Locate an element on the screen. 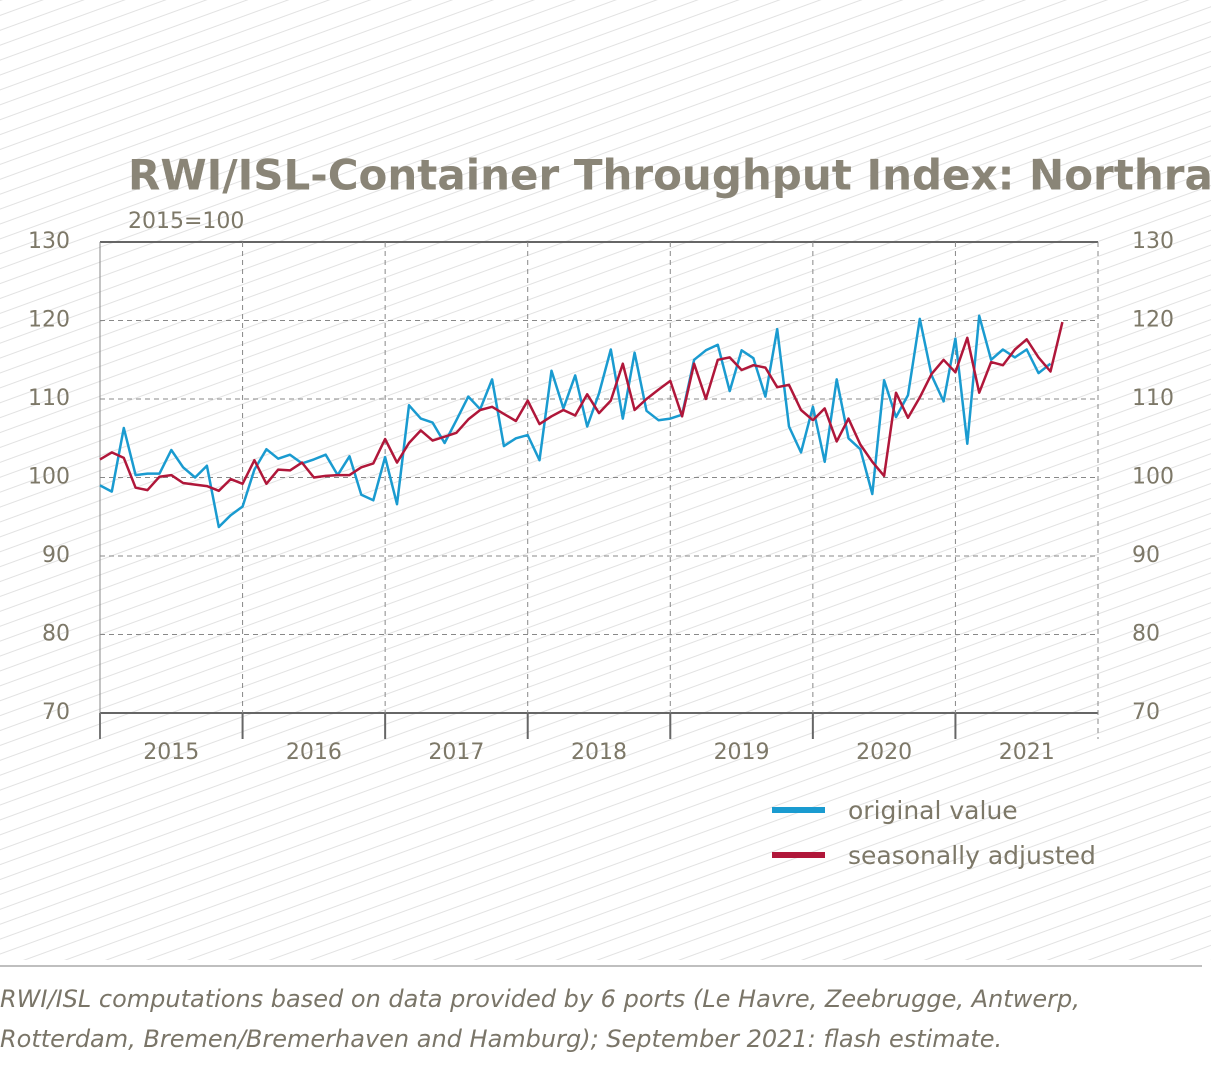  y2-tick-label: 90 is located at coordinates (1146, 555).